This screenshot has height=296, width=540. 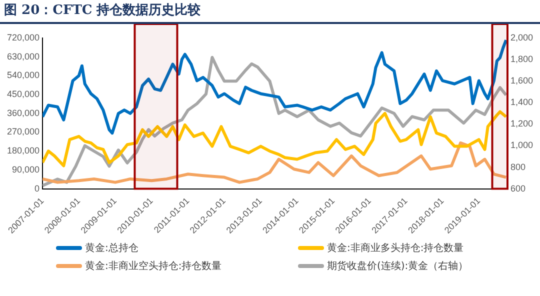 I want to click on y2-tick-label: 800, so click(x=518, y=167).